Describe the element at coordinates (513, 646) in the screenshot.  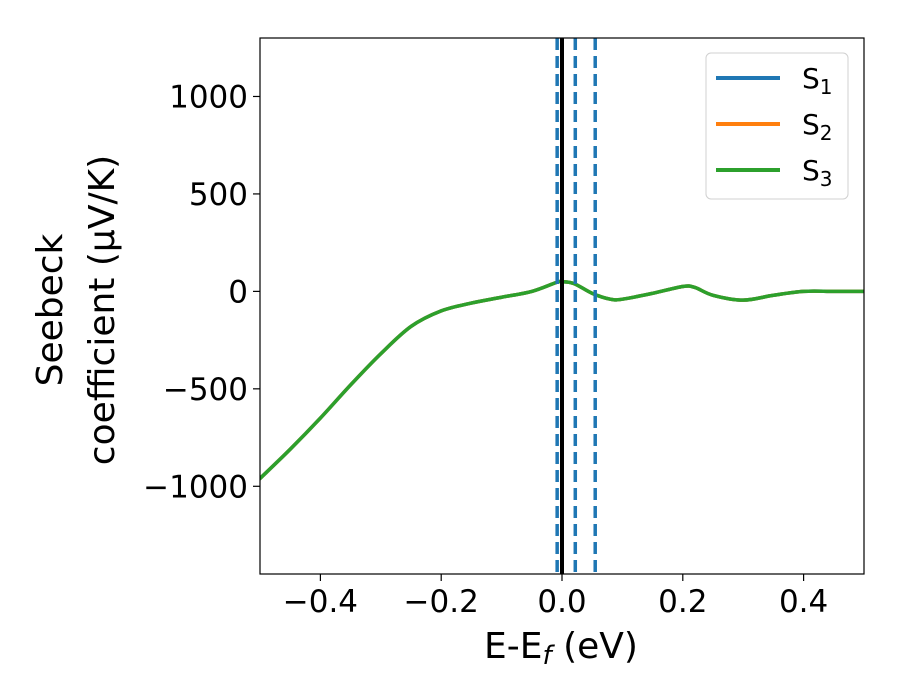
I see `x-axis-title-main: E-E` at that location.